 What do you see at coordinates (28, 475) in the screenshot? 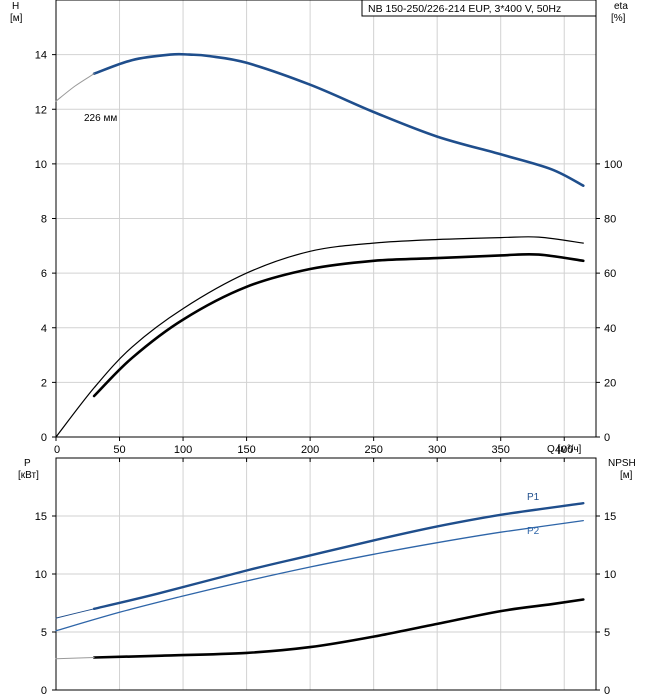
I see `bottom-left-axis-unit: [кВт]` at bounding box center [28, 475].